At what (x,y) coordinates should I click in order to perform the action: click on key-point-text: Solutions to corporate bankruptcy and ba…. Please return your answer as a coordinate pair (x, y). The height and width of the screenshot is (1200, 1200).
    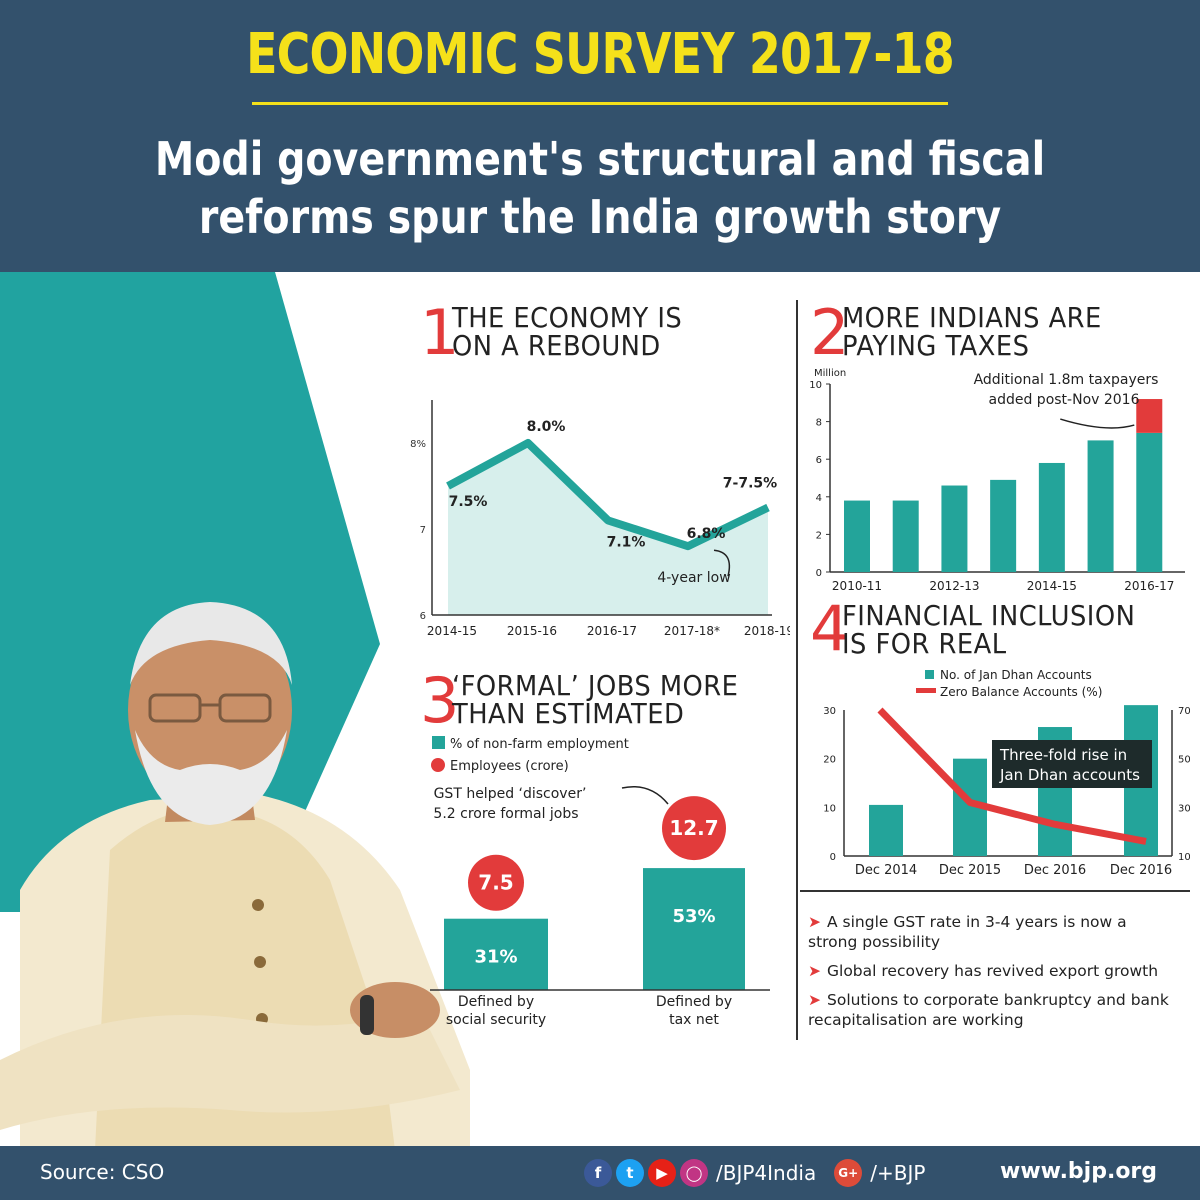
    Looking at the image, I should click on (998, 1000).